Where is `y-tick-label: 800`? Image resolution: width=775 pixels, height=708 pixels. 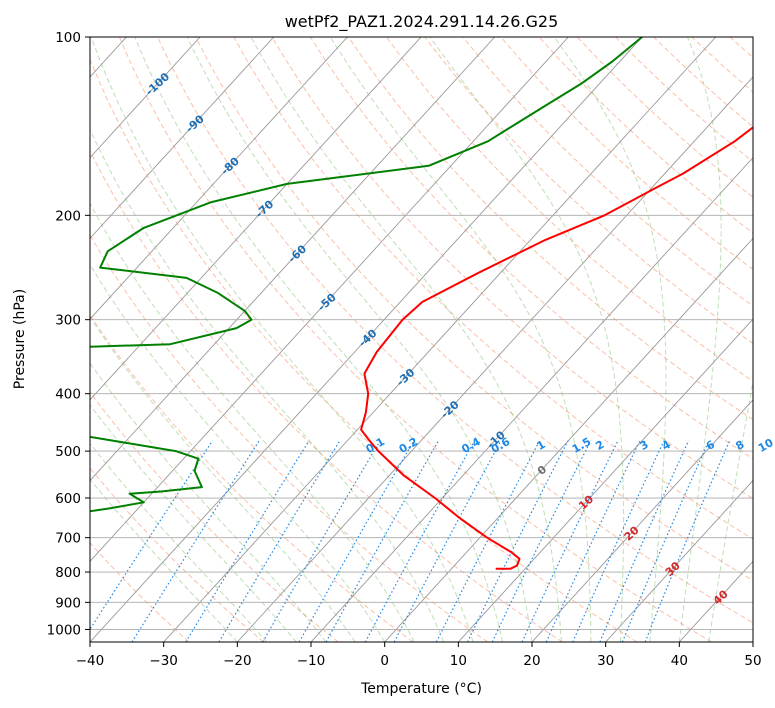
y-tick-label: 800 is located at coordinates (68, 573).